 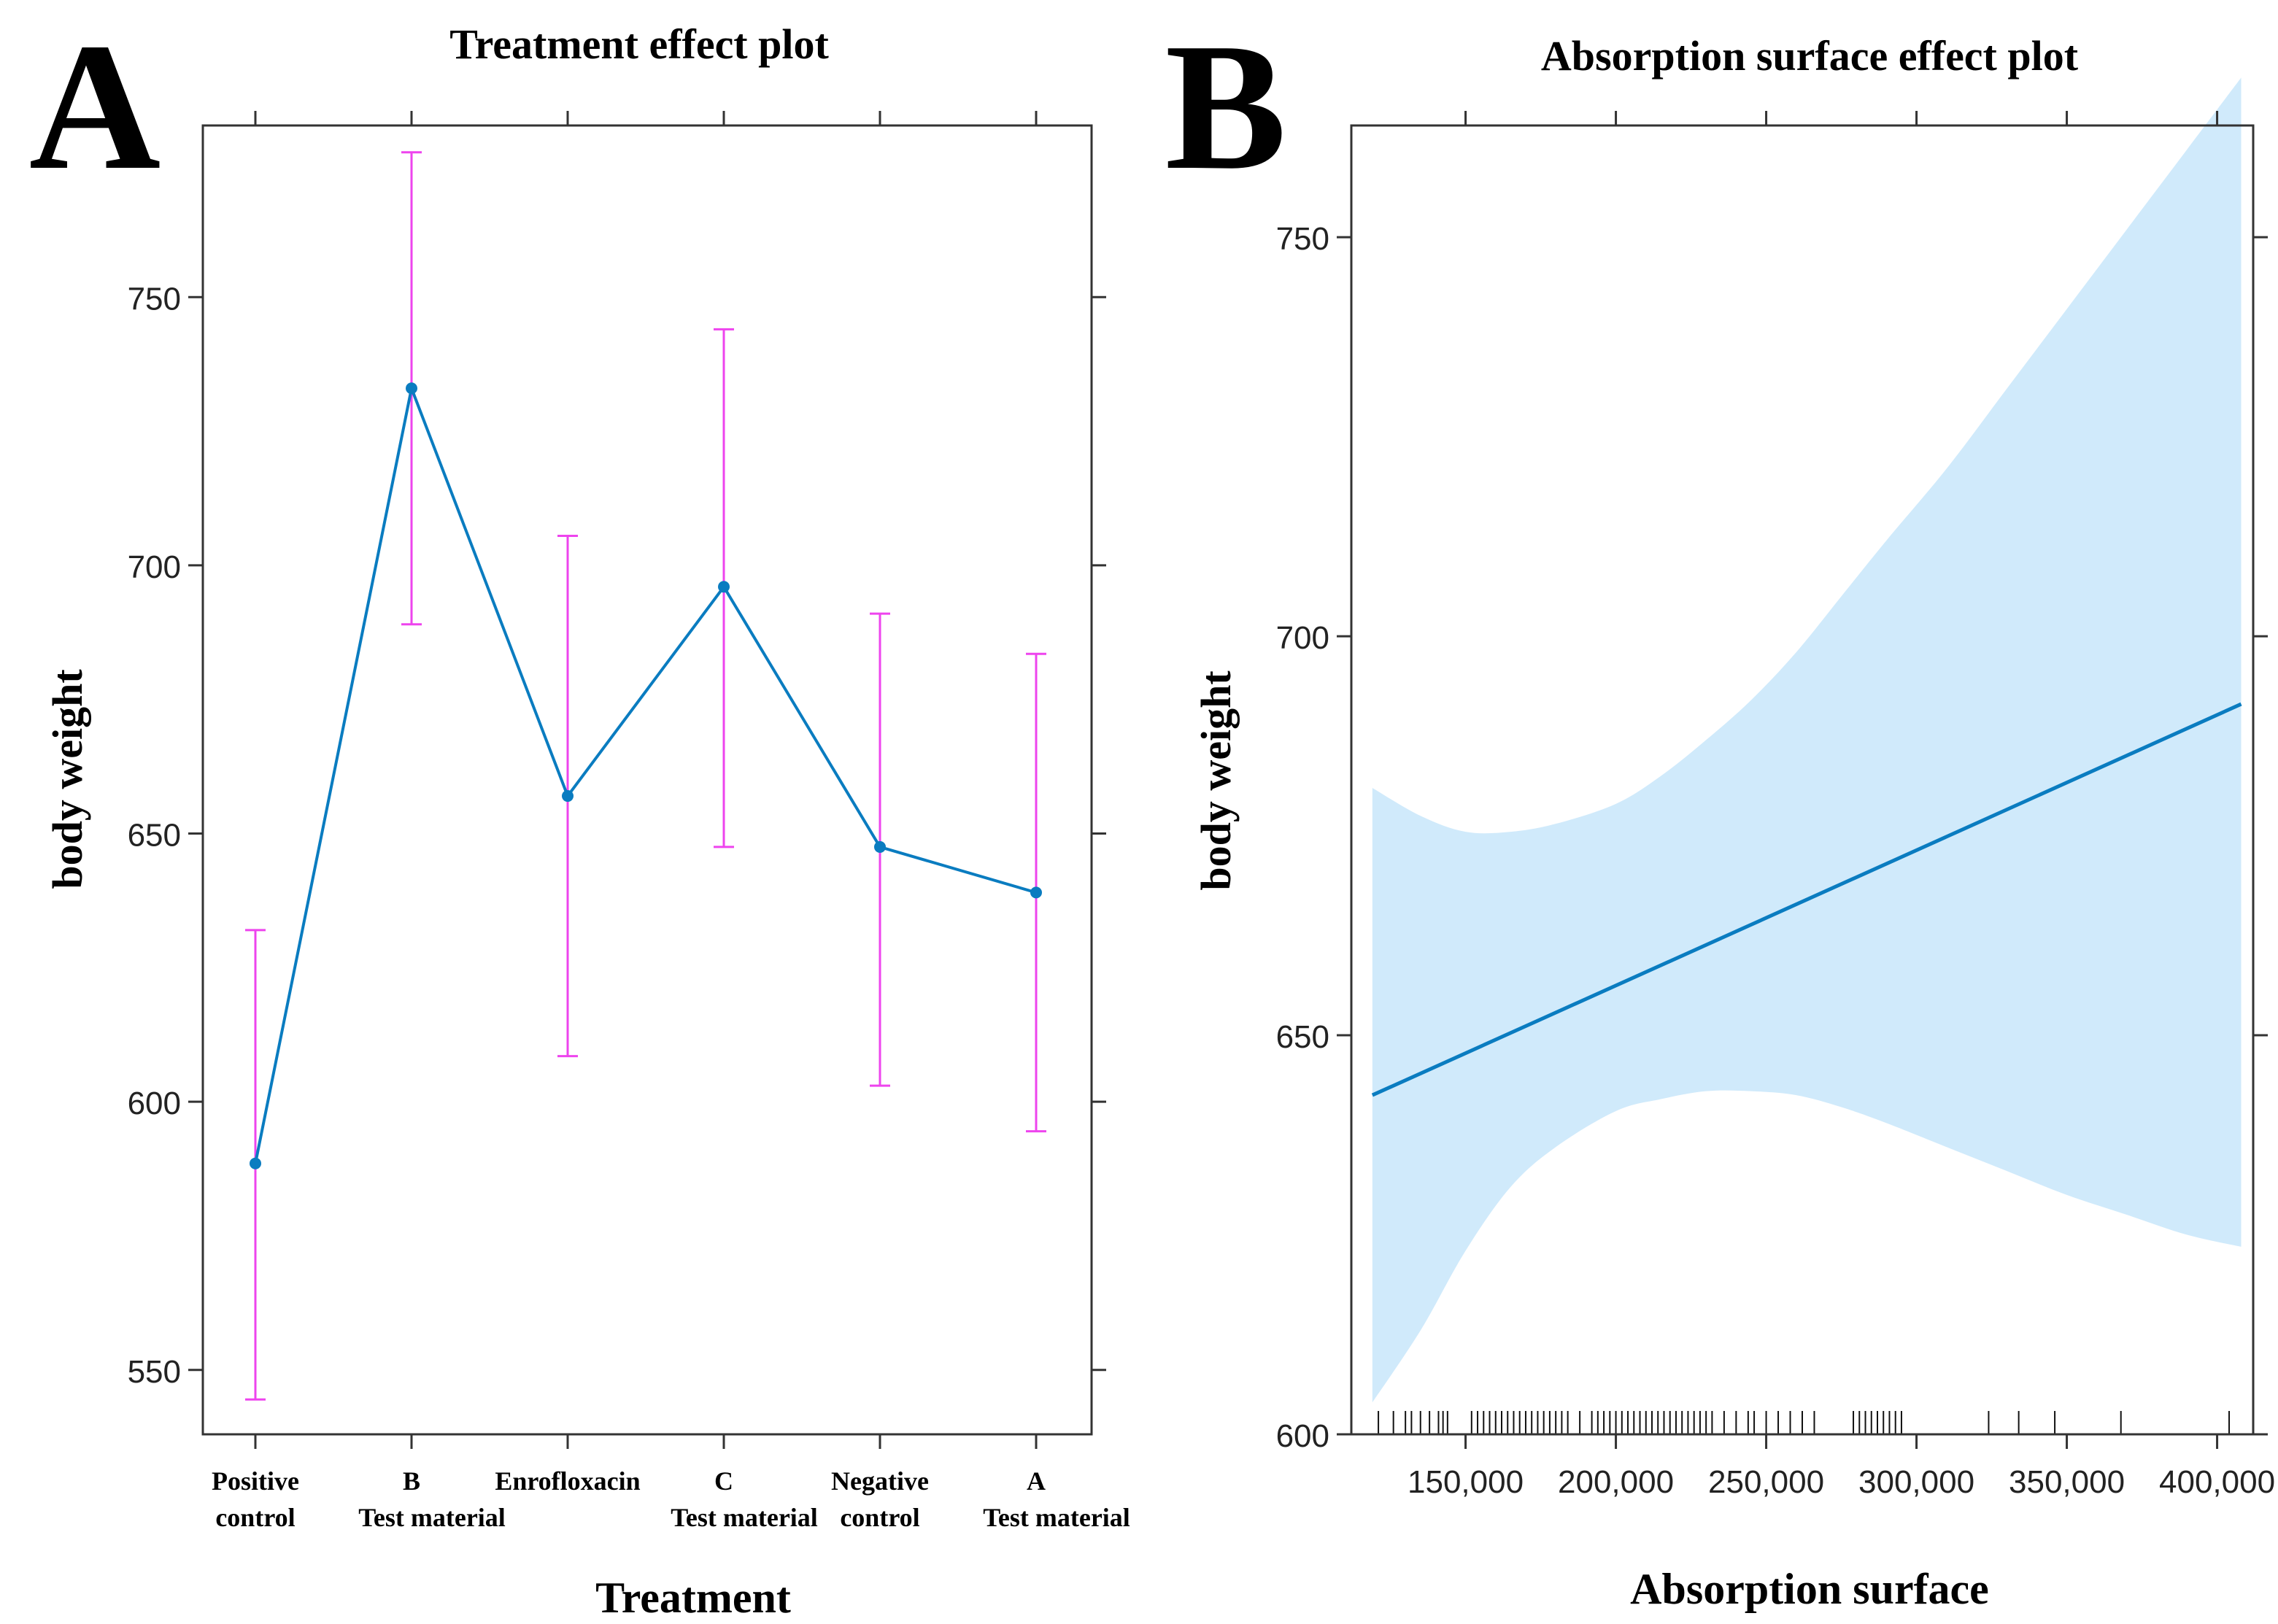 I want to click on panel-b-xlabel: Absorption surface, so click(x=1810, y=1589).